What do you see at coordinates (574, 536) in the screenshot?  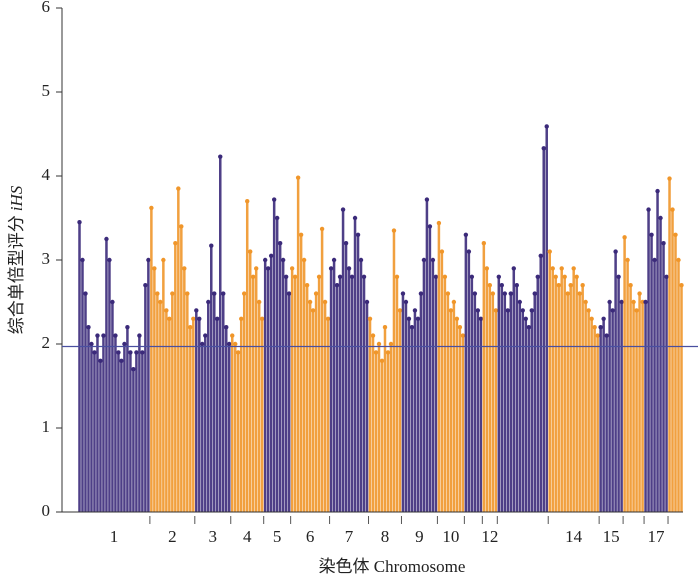 I see `x-tick-label: 14` at bounding box center [574, 536].